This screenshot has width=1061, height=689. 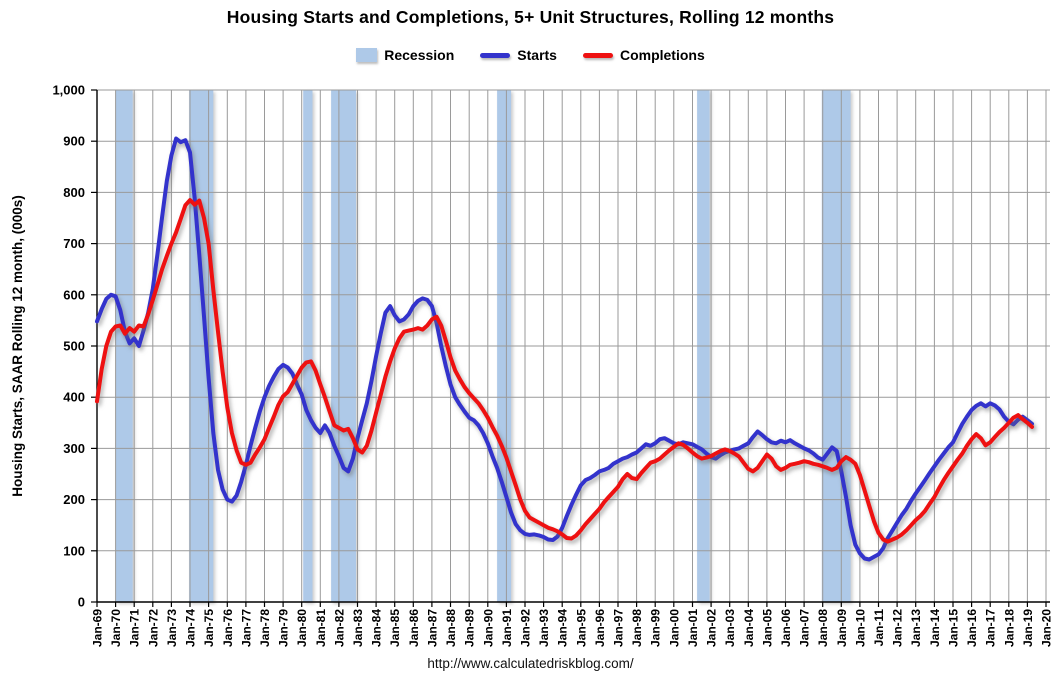 I want to click on legend-item-recession: Recession, so click(x=405, y=55).